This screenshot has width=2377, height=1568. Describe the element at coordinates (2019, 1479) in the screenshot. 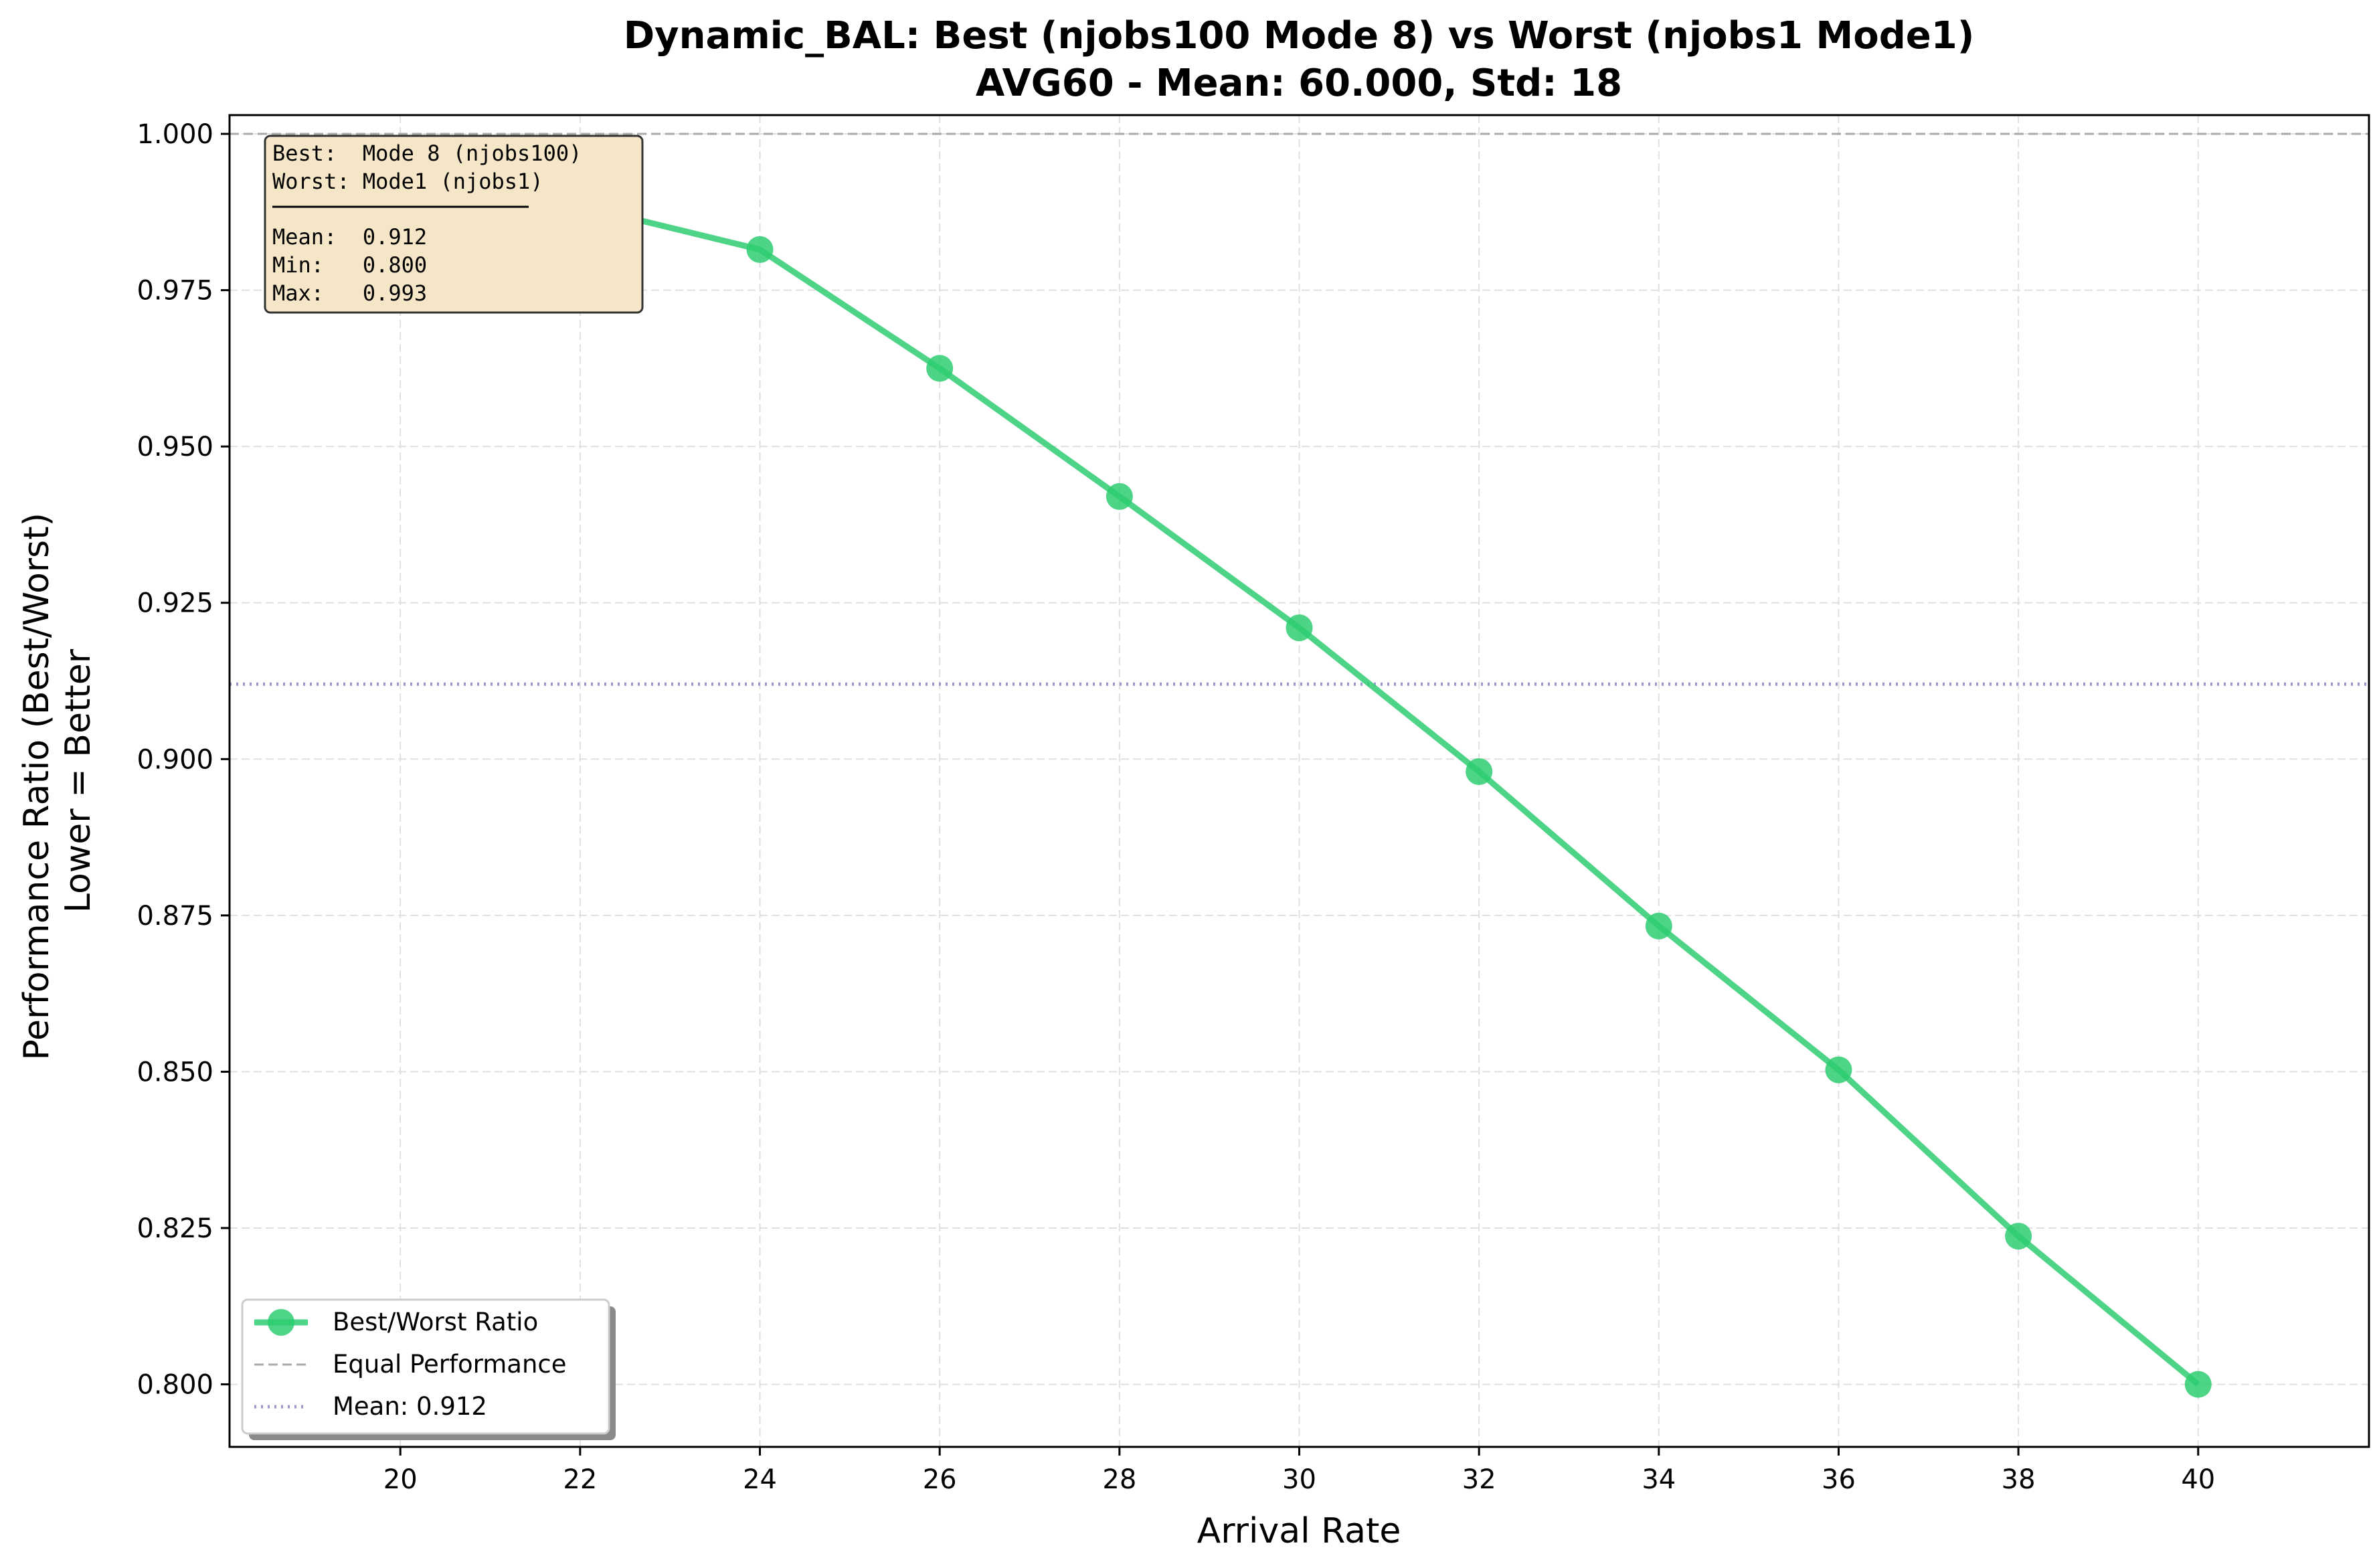

I see `x-tick-label: 38` at that location.